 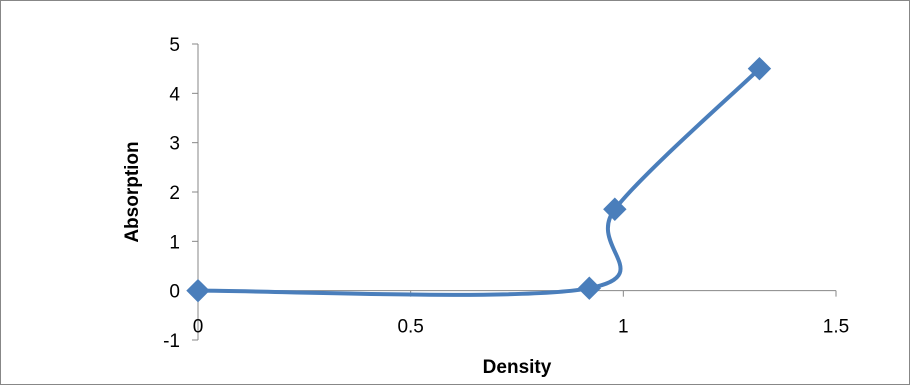 I want to click on x-axis-title: Density, so click(x=517, y=367).